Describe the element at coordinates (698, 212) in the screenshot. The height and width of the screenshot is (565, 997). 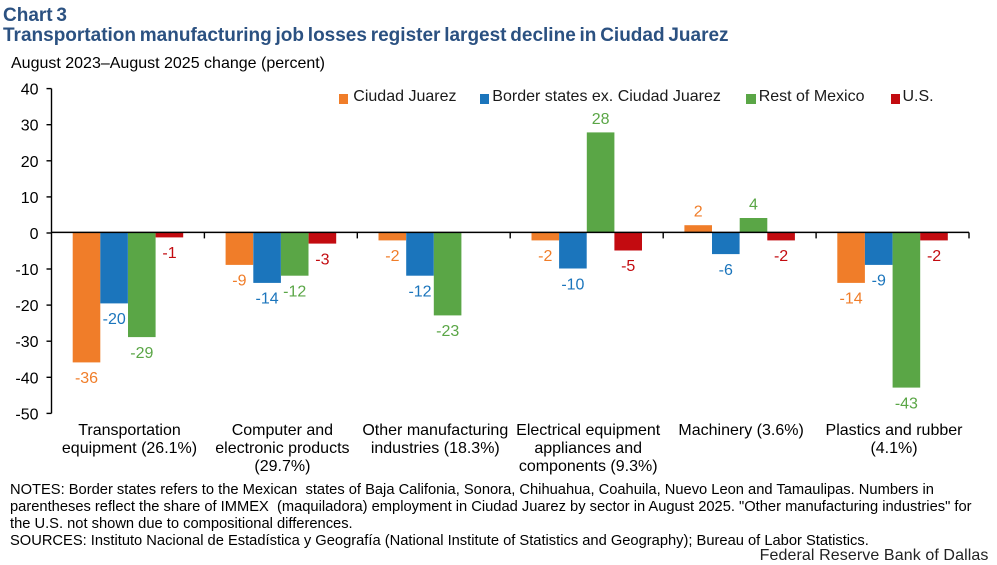
I see `svg-text: 2` at that location.